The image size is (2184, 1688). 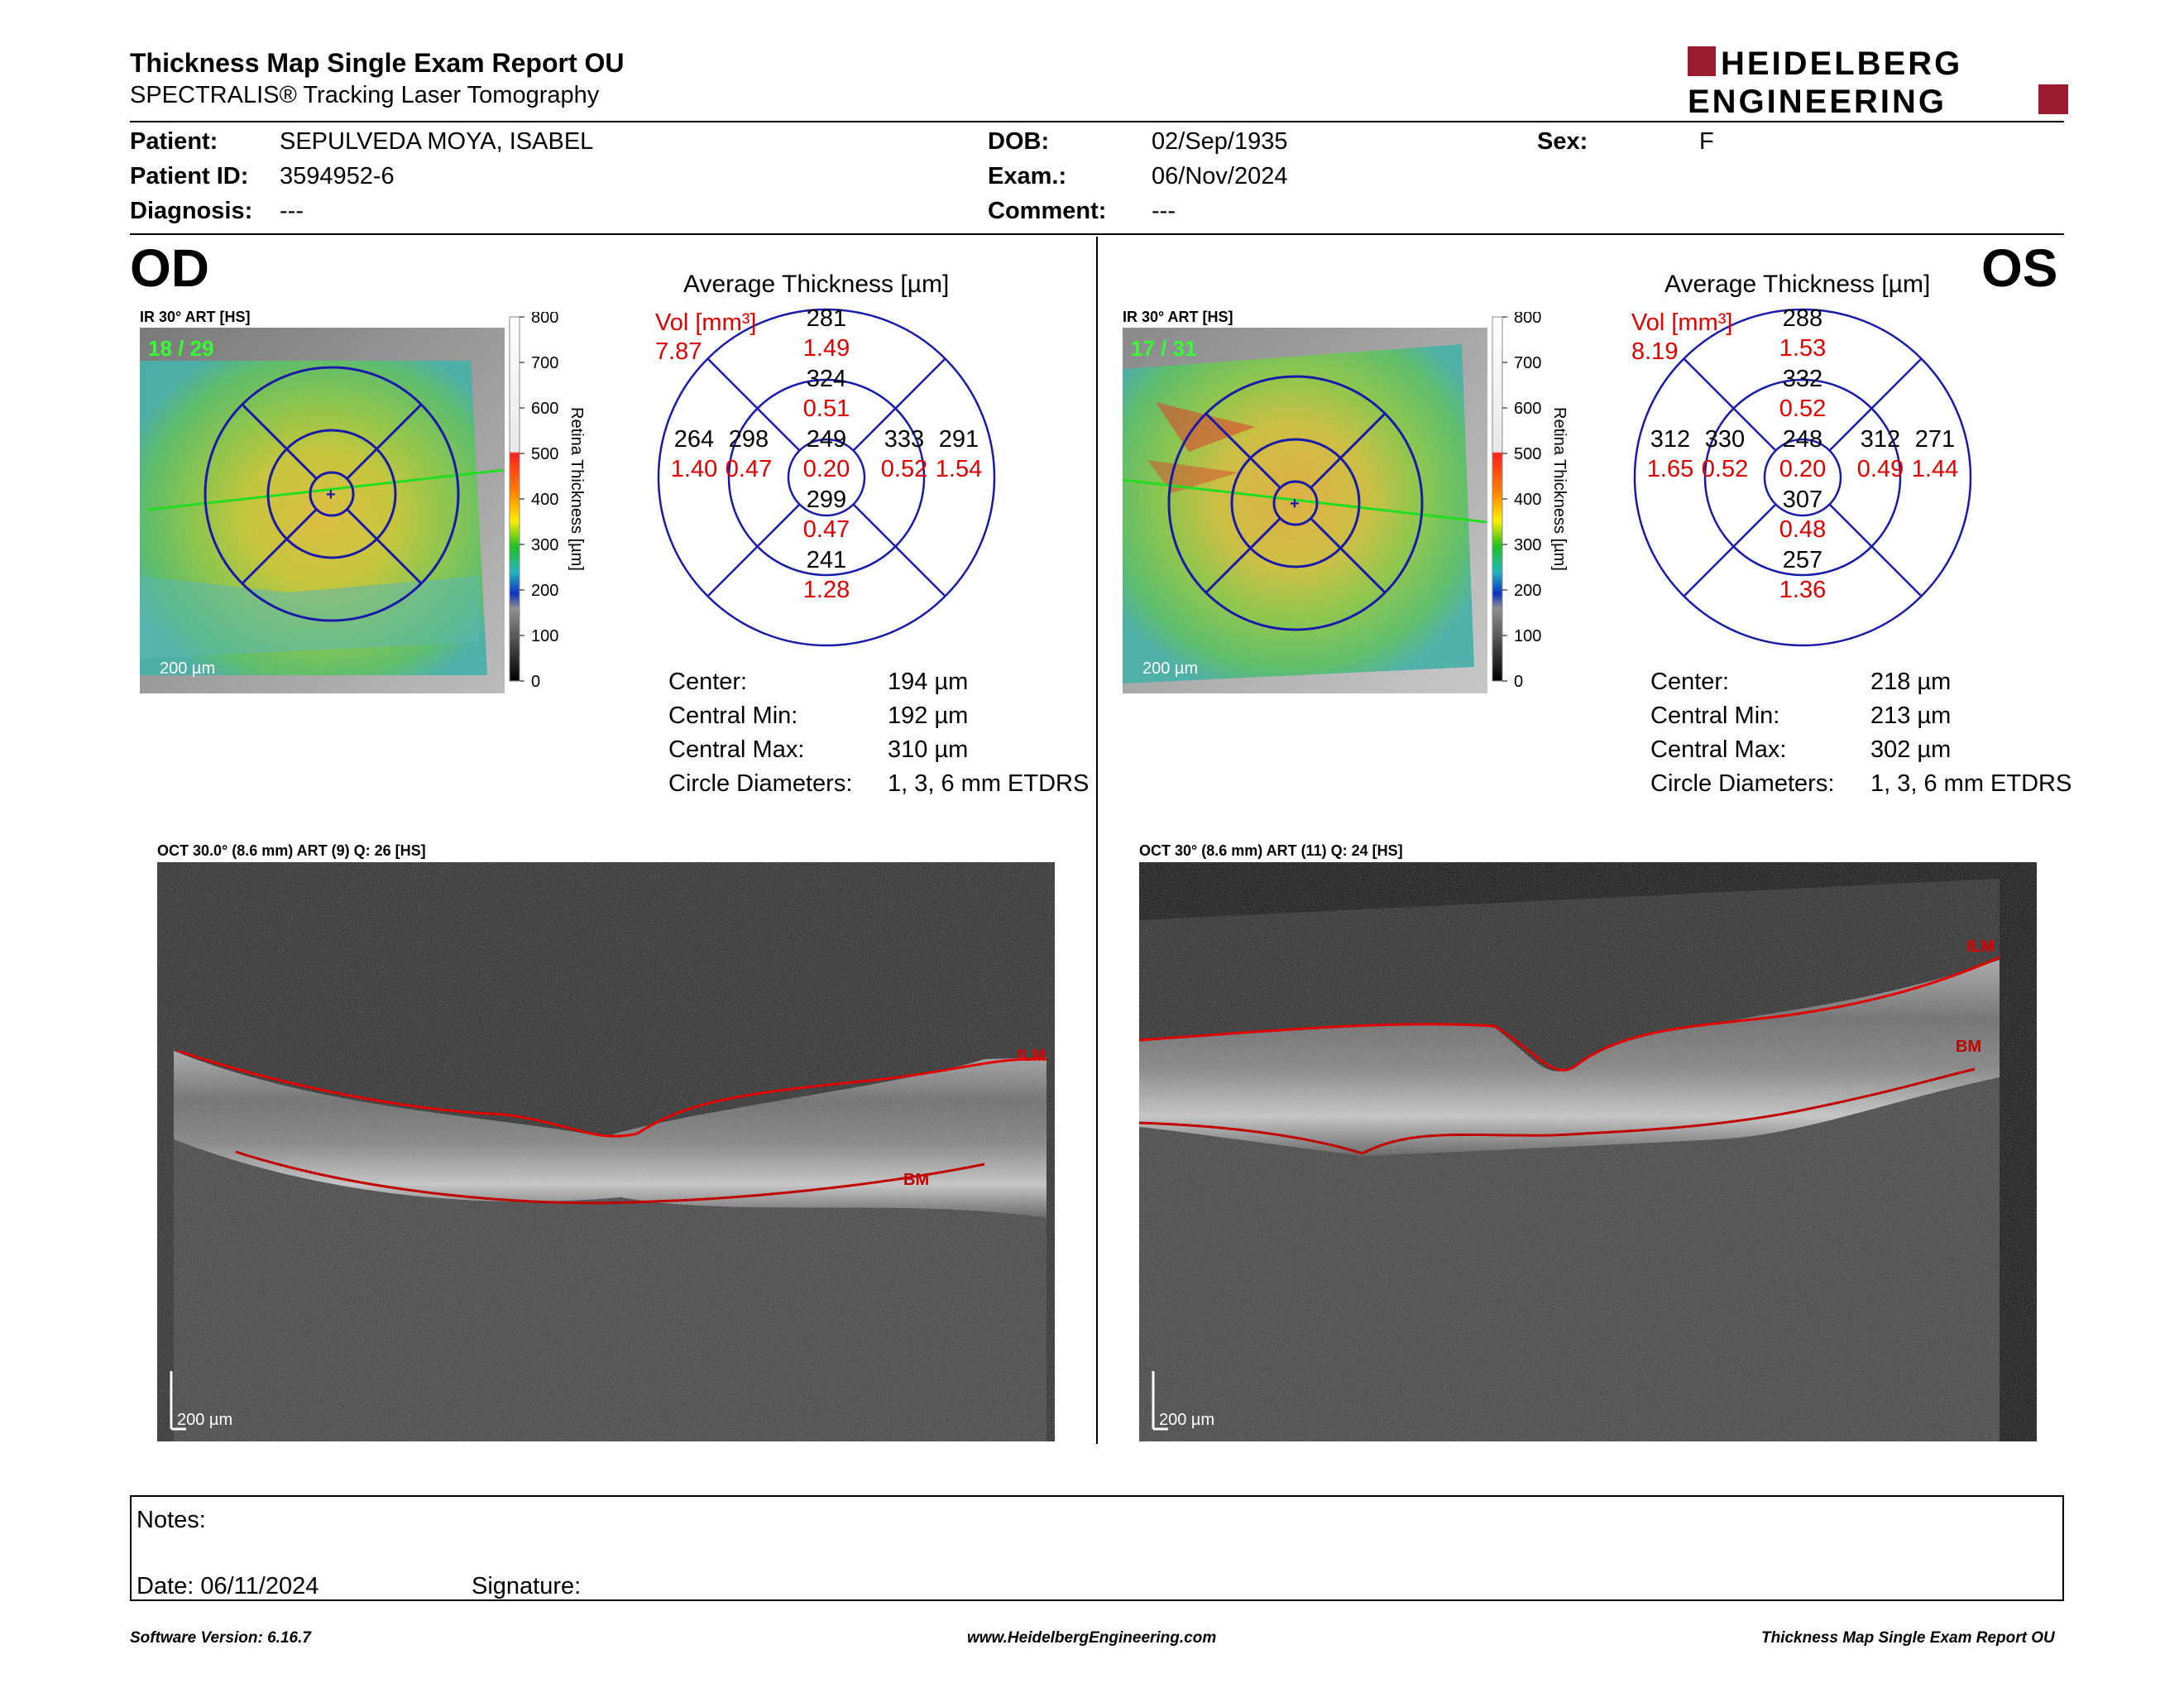 What do you see at coordinates (544, 319) in the screenshot?
I see `colorbar-tick-label: 800` at bounding box center [544, 319].